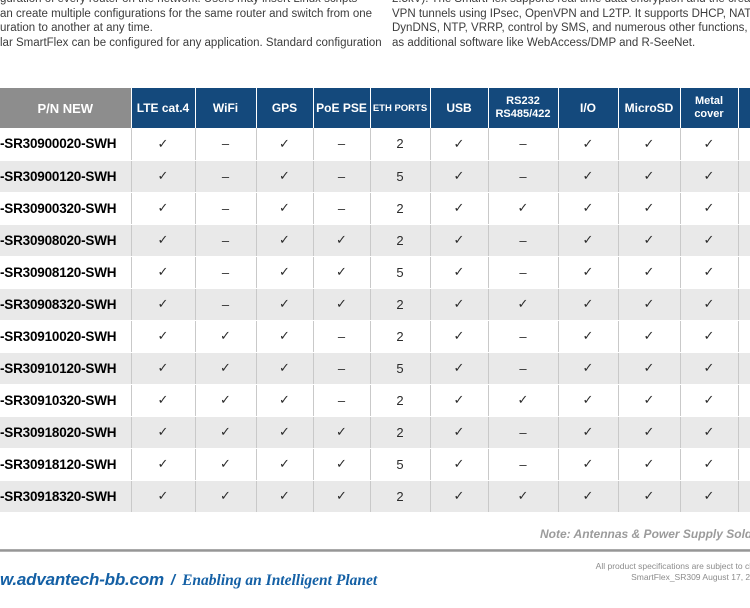 The width and height of the screenshot is (750, 608). What do you see at coordinates (645, 534) in the screenshot?
I see `antennas-note: Note: Antennas & Power Supply Sold Se` at bounding box center [645, 534].